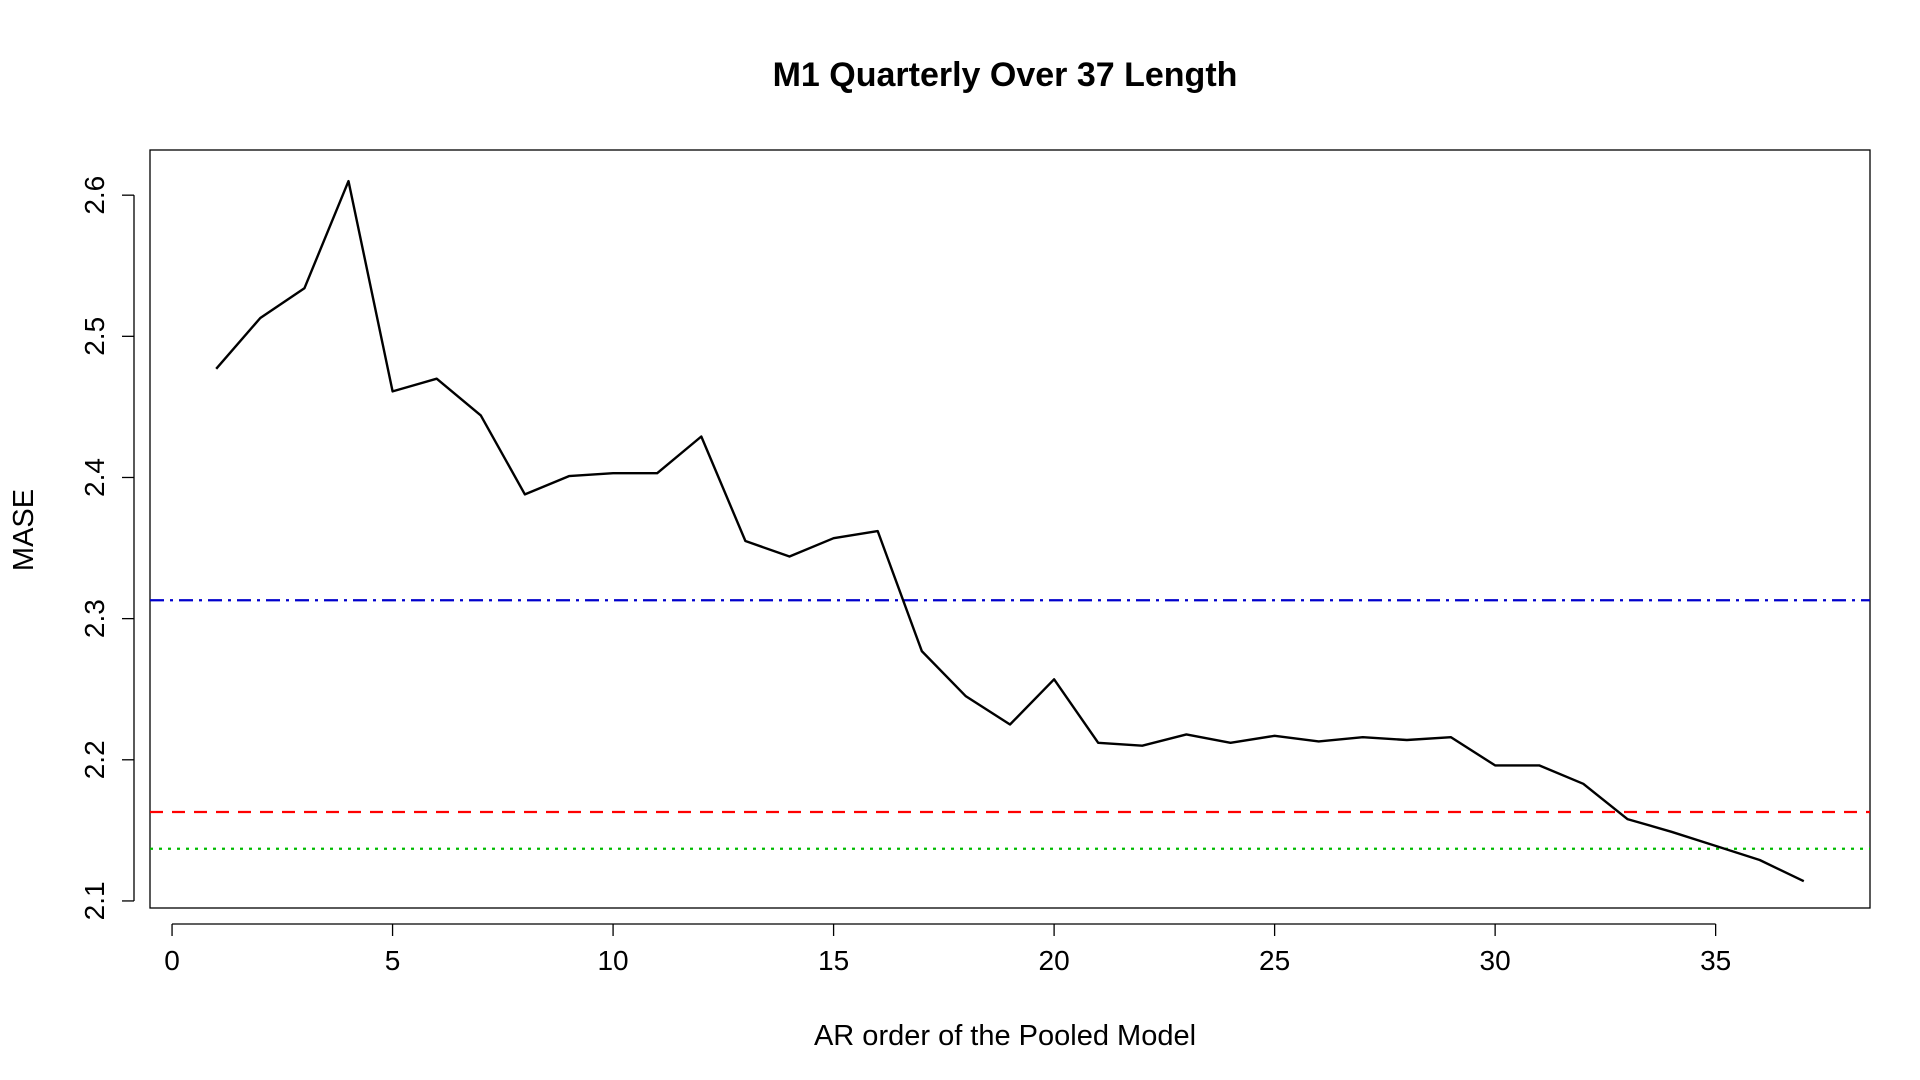 This screenshot has height=1080, width=1920. What do you see at coordinates (1054, 960) in the screenshot?
I see `x-tick-label: 20` at bounding box center [1054, 960].